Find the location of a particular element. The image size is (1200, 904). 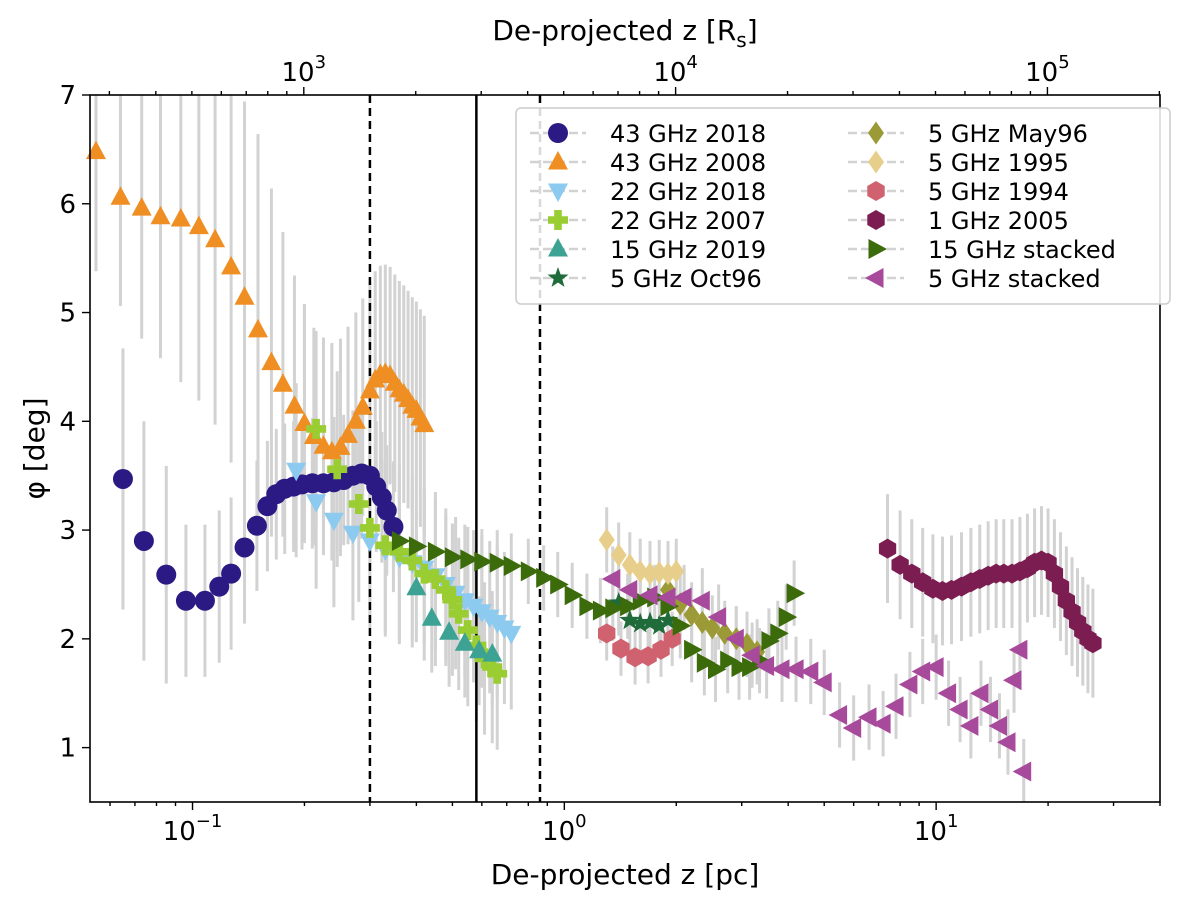

legend-label: 15 GHz stacked is located at coordinates (1022, 250).